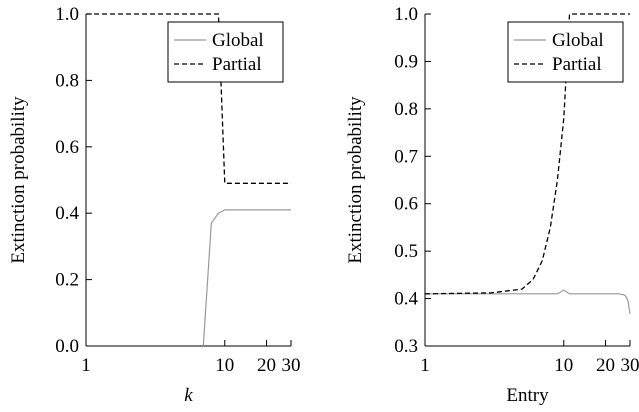 The width and height of the screenshot is (639, 412). I want to click on y-tick-label: 0.0, so click(67, 346).